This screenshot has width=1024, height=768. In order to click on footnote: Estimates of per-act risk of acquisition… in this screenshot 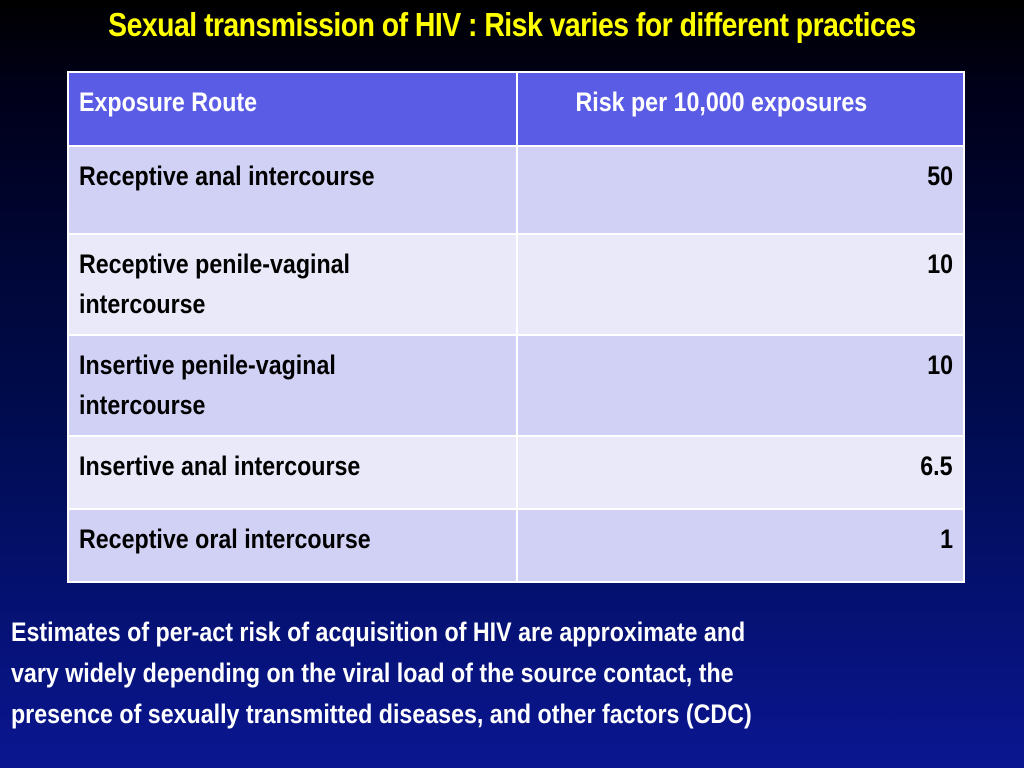, I will do `click(484, 673)`.